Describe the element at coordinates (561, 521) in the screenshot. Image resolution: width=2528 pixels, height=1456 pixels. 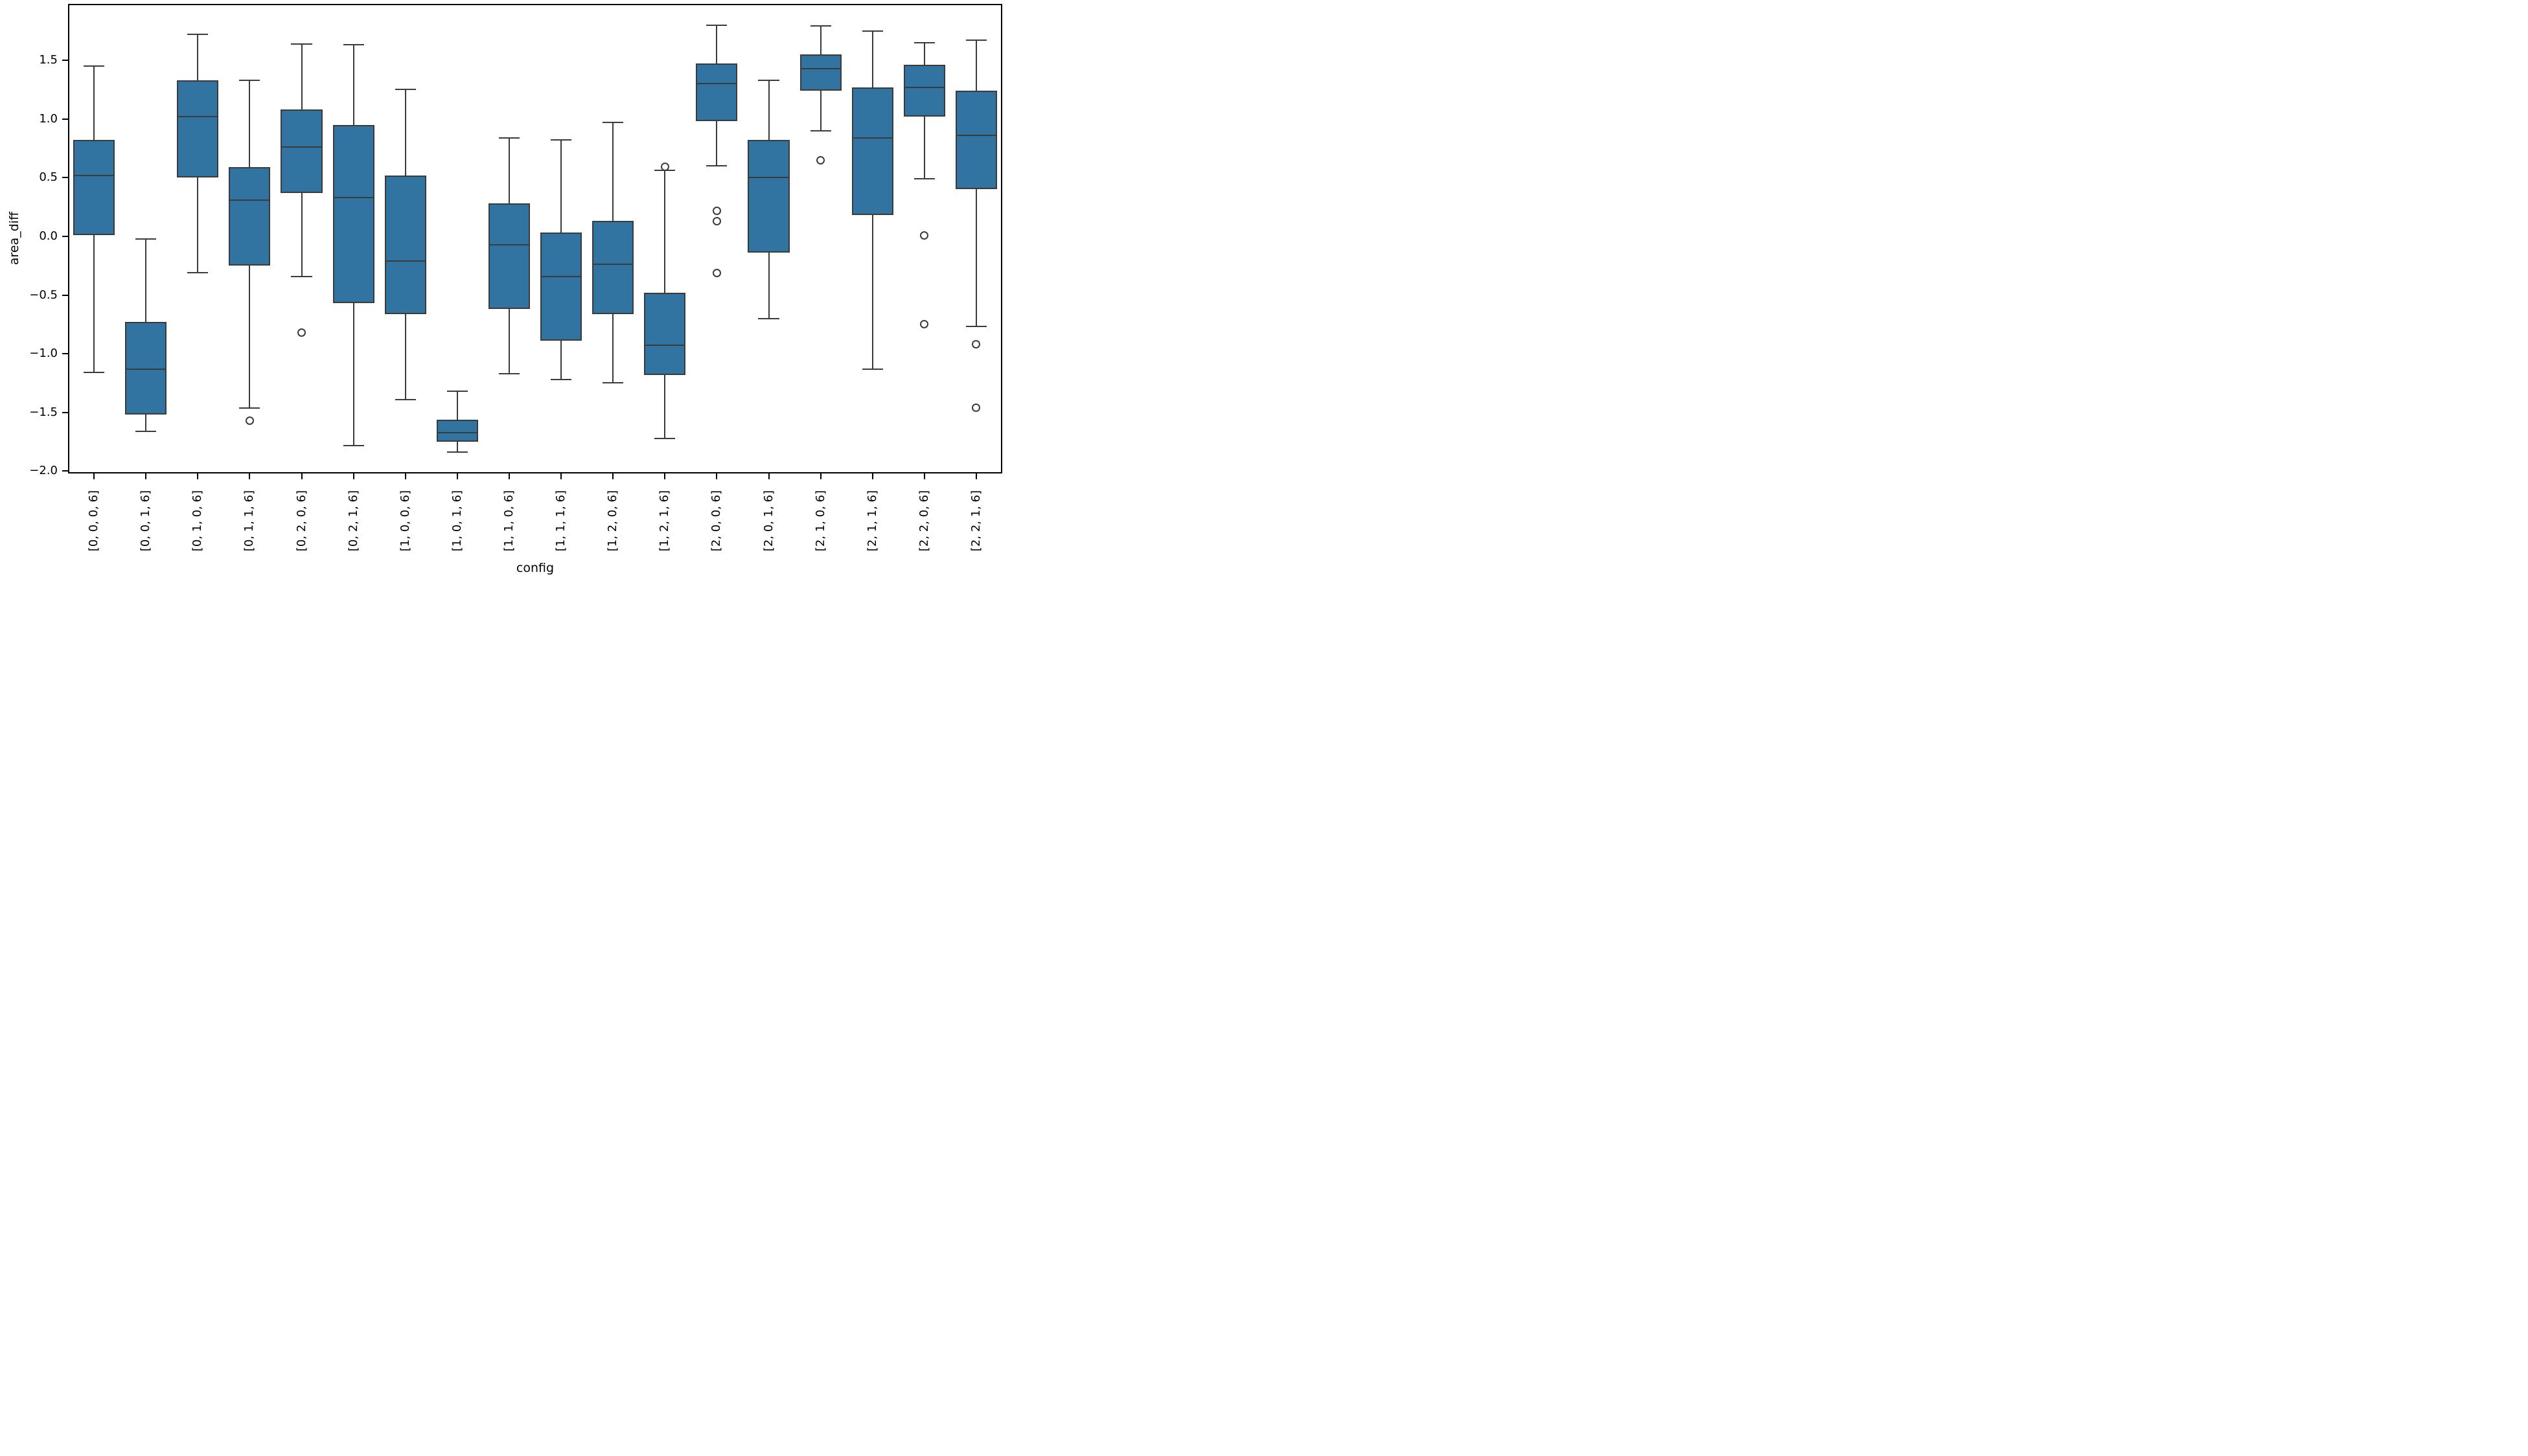
I see `x-tick-label: [1, 1, 1, 6]` at that location.